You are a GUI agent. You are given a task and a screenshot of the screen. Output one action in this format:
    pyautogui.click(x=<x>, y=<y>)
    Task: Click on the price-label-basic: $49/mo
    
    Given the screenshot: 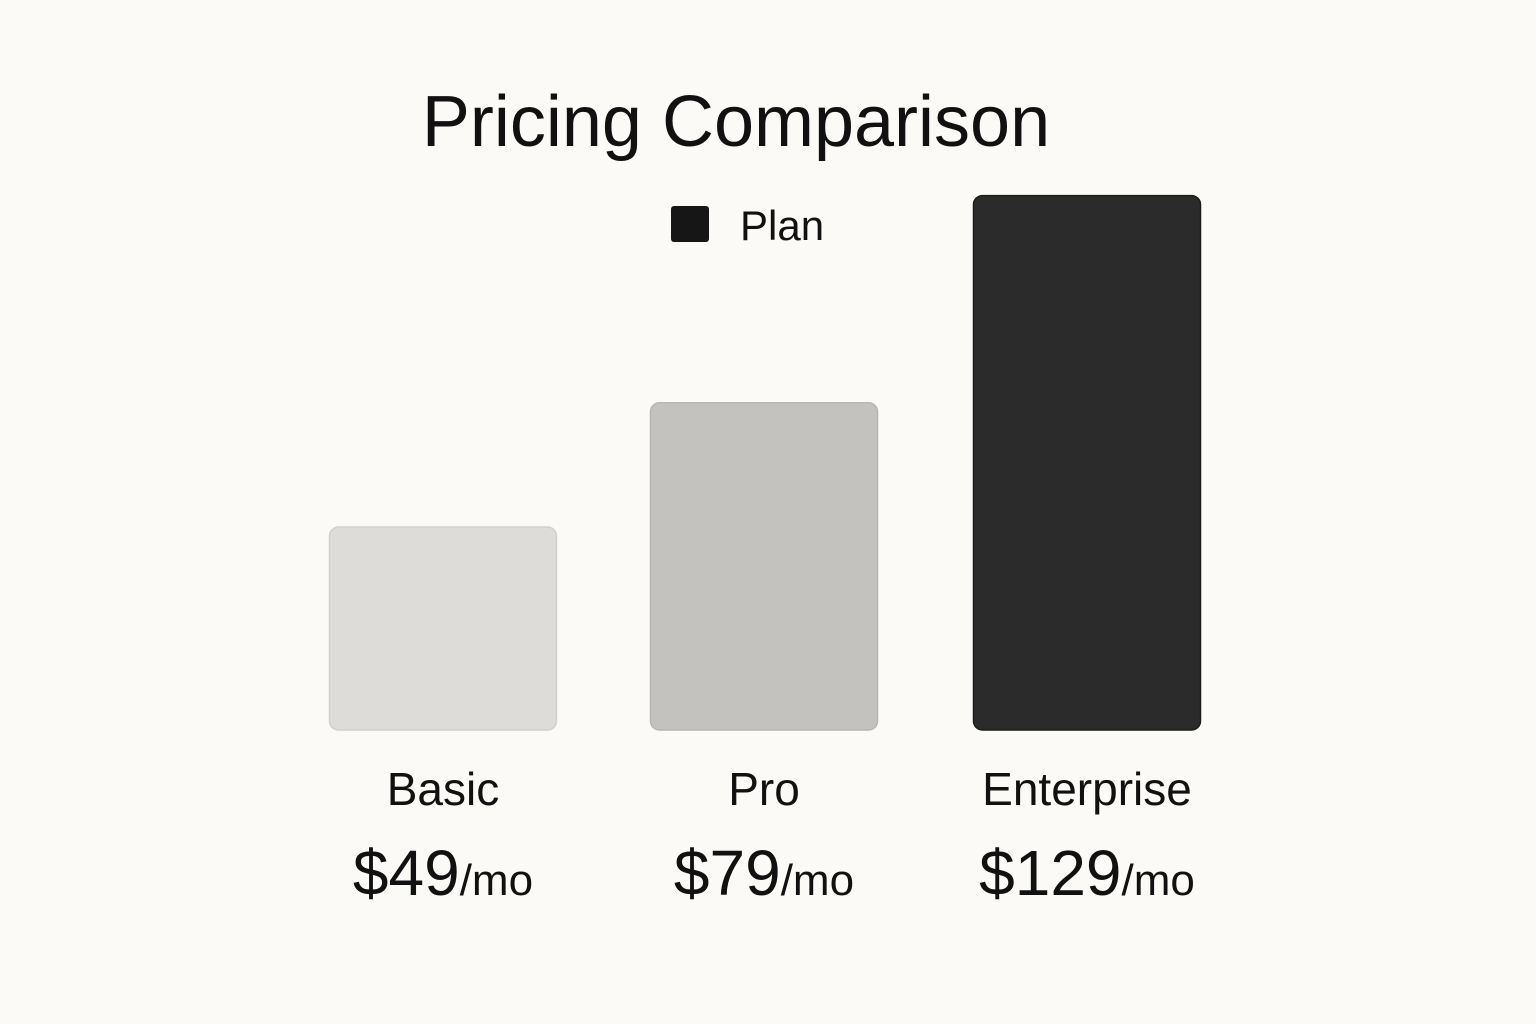 What is the action you would take?
    pyautogui.click(x=443, y=873)
    